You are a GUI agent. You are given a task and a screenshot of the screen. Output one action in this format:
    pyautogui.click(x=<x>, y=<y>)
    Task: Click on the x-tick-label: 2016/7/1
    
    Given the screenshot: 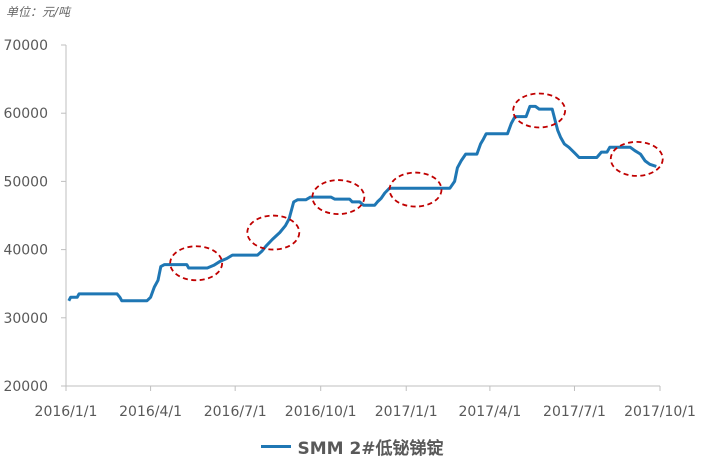 What is the action you would take?
    pyautogui.click(x=235, y=412)
    